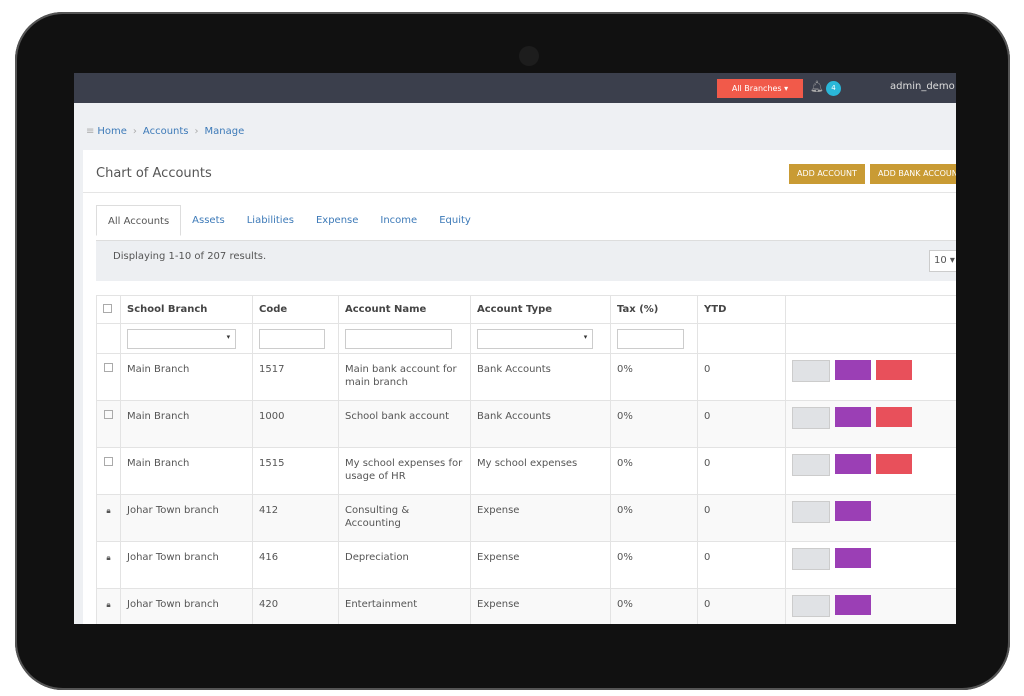 The width and height of the screenshot is (1024, 696). What do you see at coordinates (186, 309) in the screenshot?
I see `header-cell: School Branch` at bounding box center [186, 309].